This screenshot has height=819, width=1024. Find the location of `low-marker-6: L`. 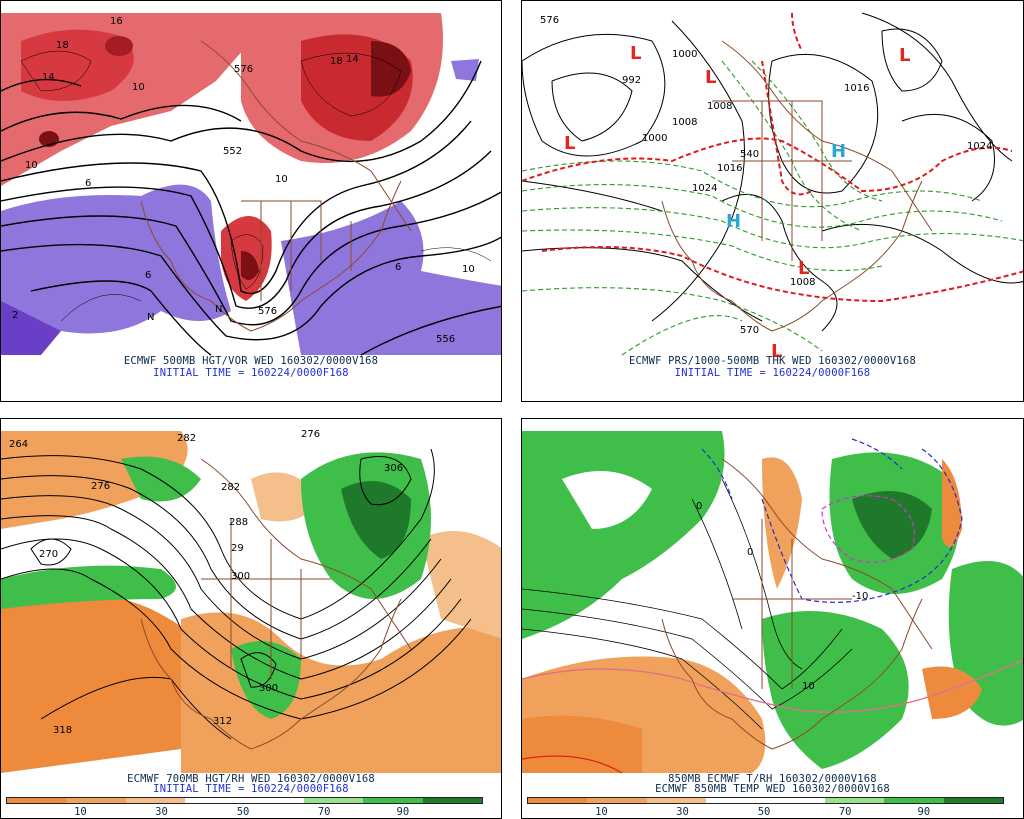

low-marker-6: L is located at coordinates (776, 351).